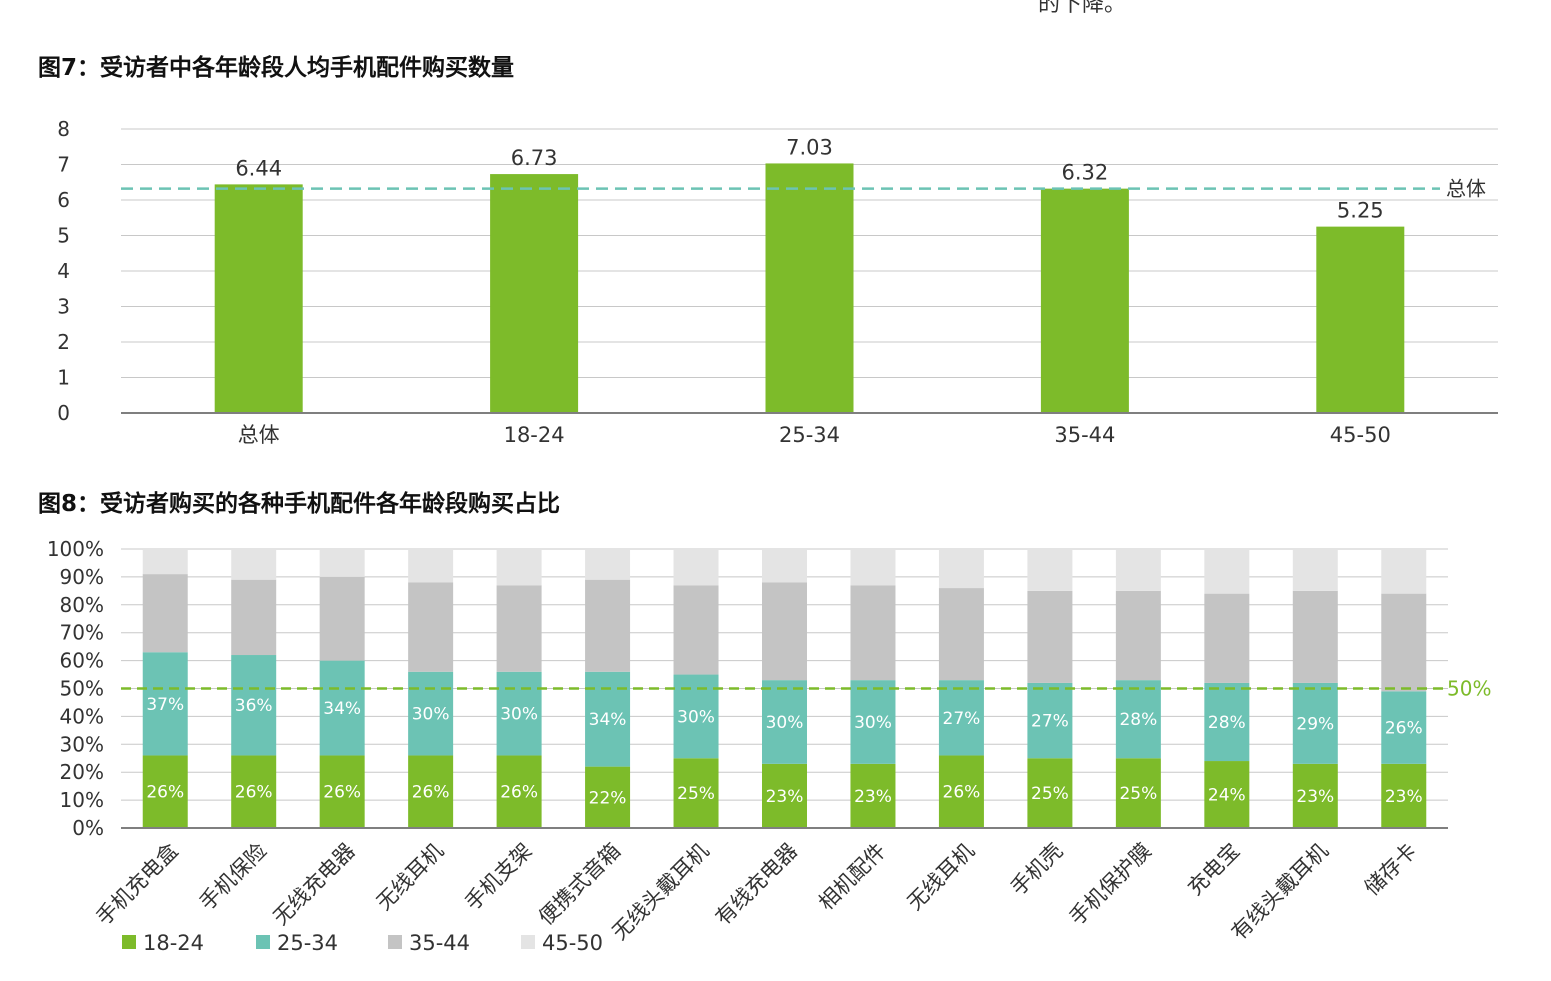 The width and height of the screenshot is (1551, 981). I want to click on y-tick-label: 20%, so click(82, 772).